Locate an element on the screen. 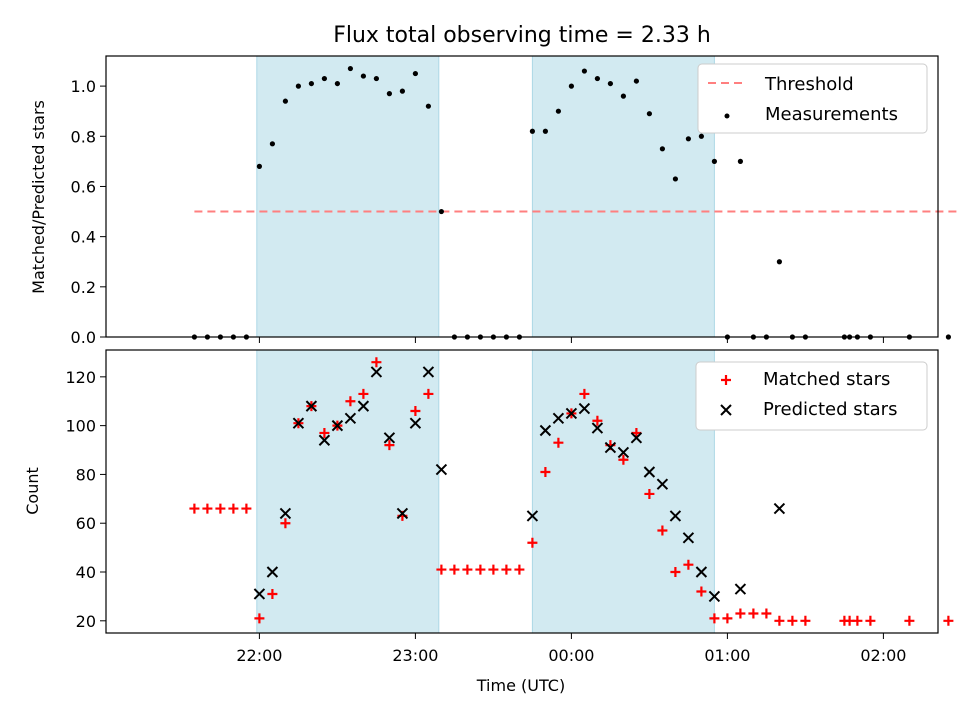 The height and width of the screenshot is (720, 960). bottom-legend: Matched stars Predicted stars is located at coordinates (811, 396).